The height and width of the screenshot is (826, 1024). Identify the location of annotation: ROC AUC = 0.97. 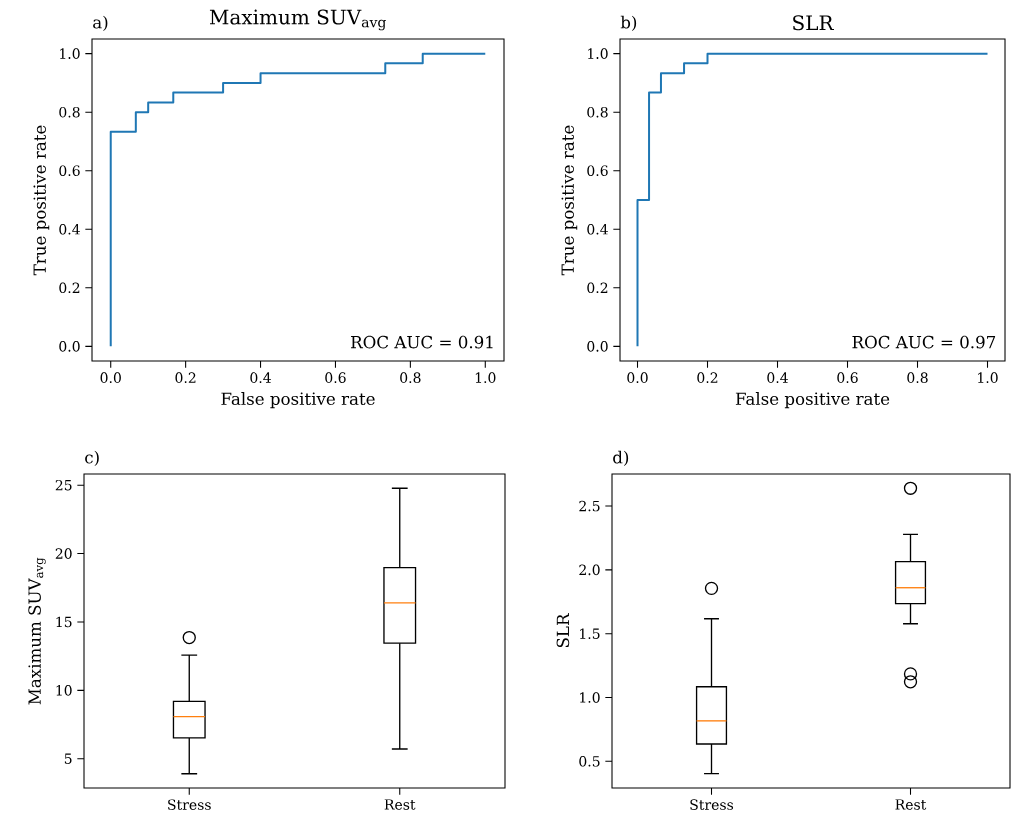
(924, 342).